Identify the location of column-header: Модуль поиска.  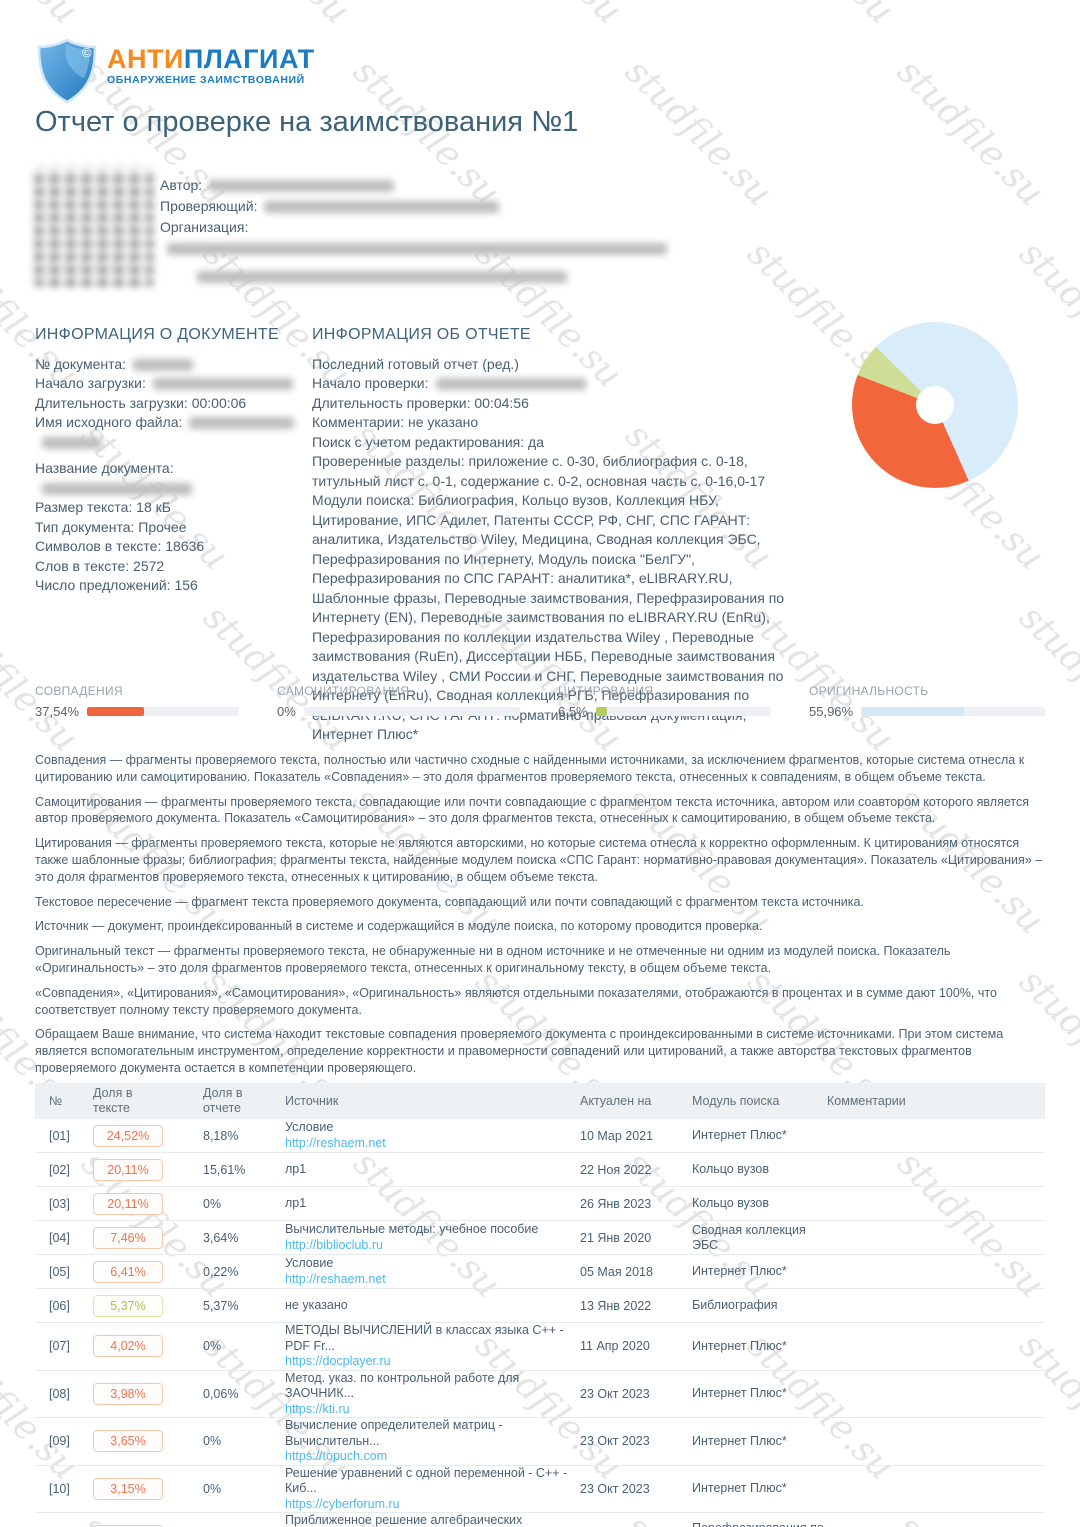
(736, 1100).